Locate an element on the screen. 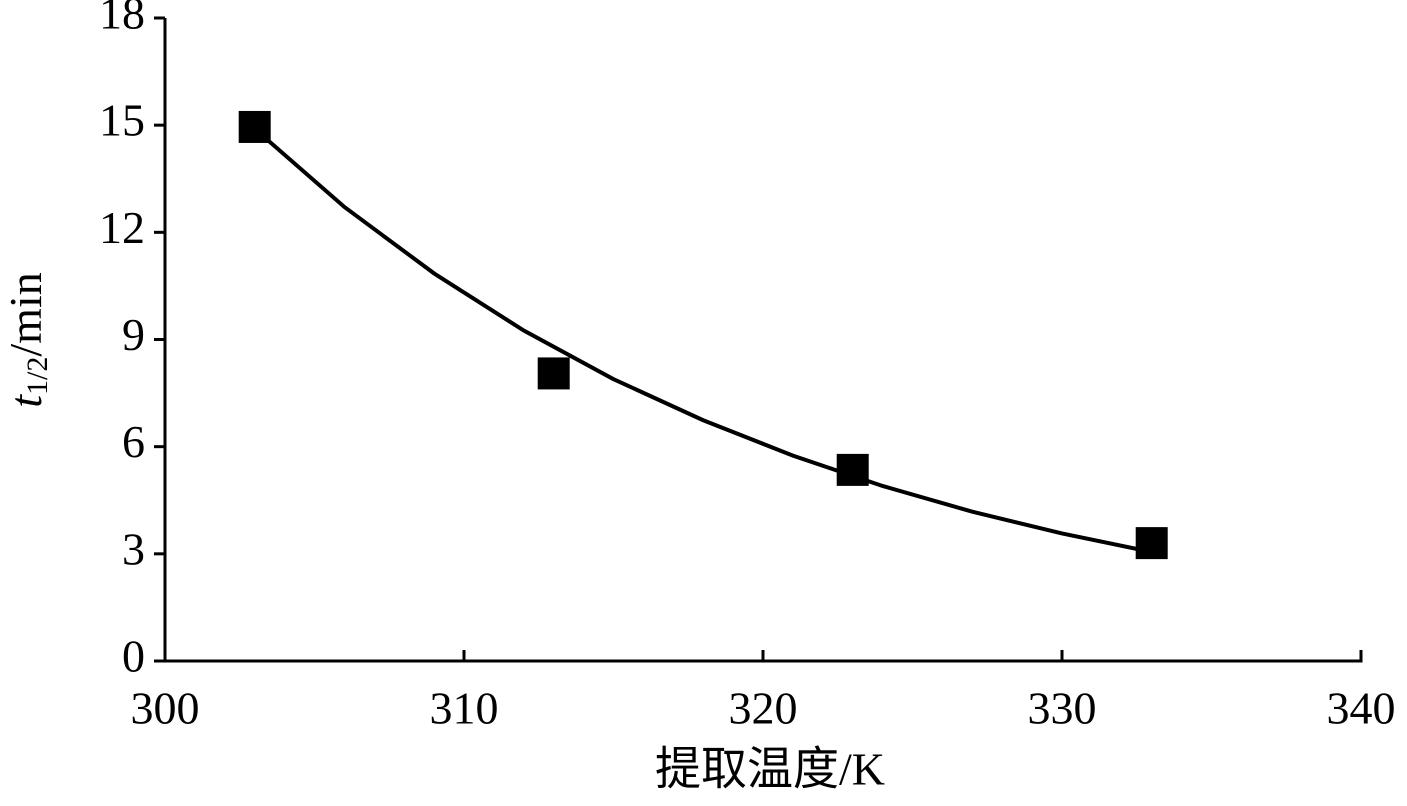 The height and width of the screenshot is (806, 1407). y-tick-label: 18 is located at coordinates (122, 19).